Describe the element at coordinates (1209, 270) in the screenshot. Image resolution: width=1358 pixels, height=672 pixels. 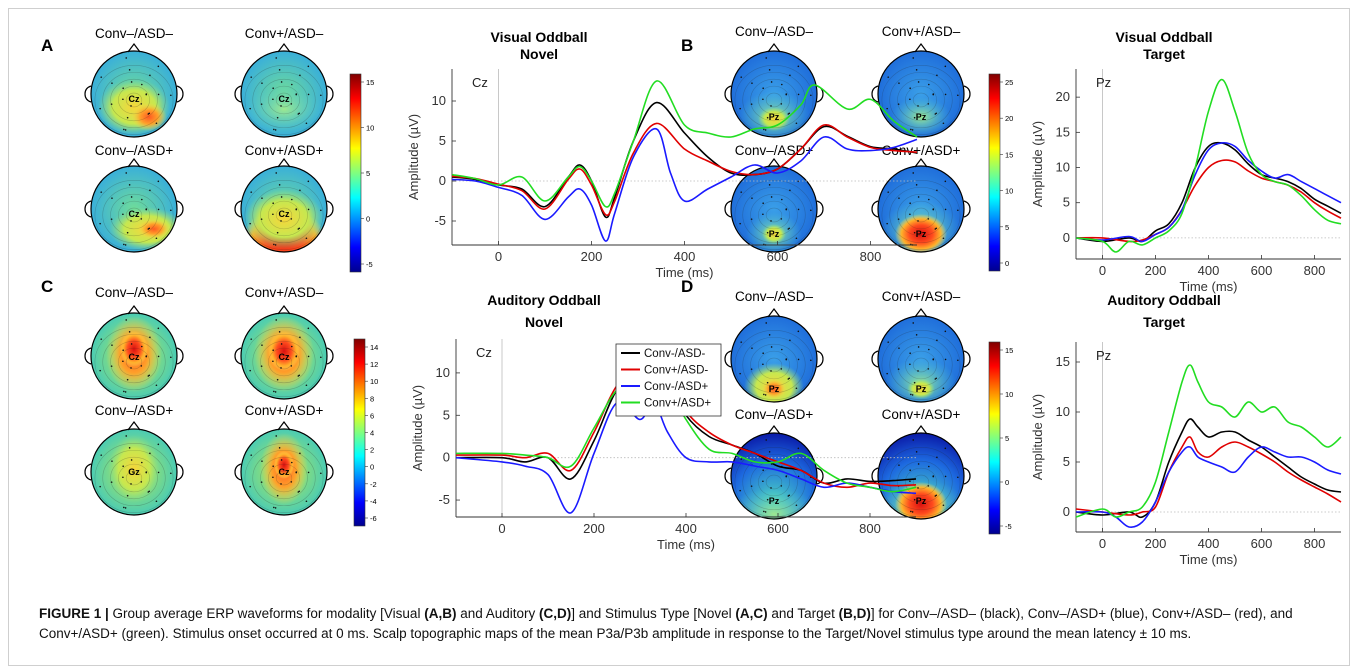
I see `x-tick-label: 400` at that location.